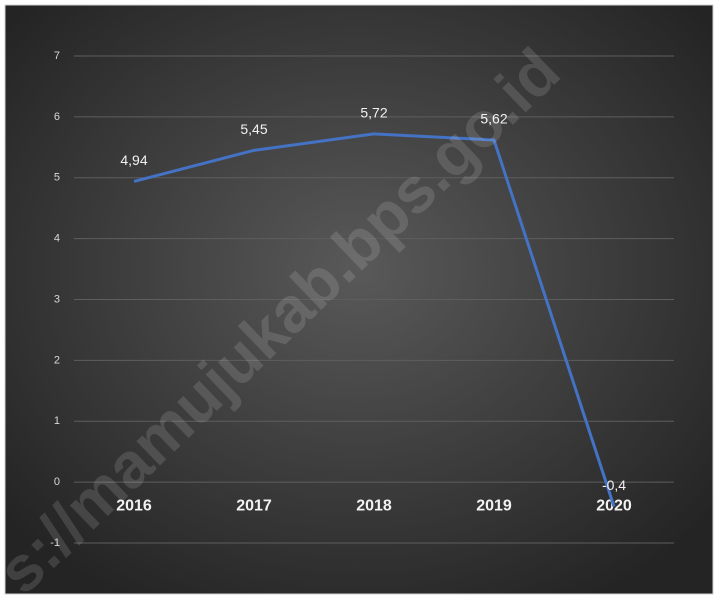 The image size is (718, 599). Describe the element at coordinates (57, 117) in the screenshot. I see `y-tick-label: 6` at that location.